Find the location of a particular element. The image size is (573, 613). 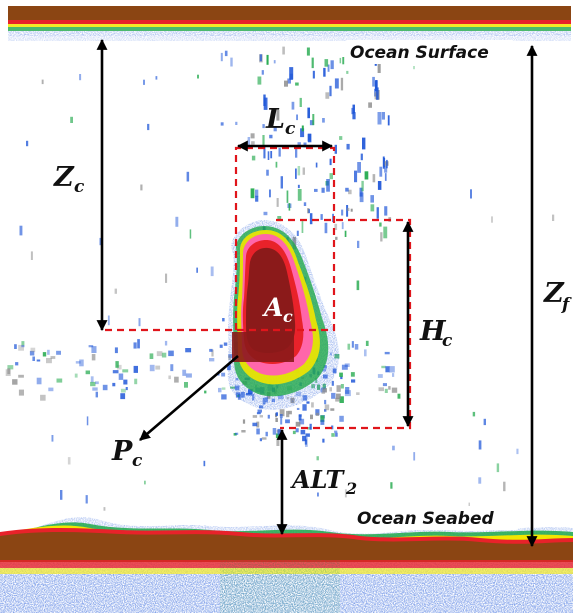

ocean-surface-band is located at coordinates (289, 23).